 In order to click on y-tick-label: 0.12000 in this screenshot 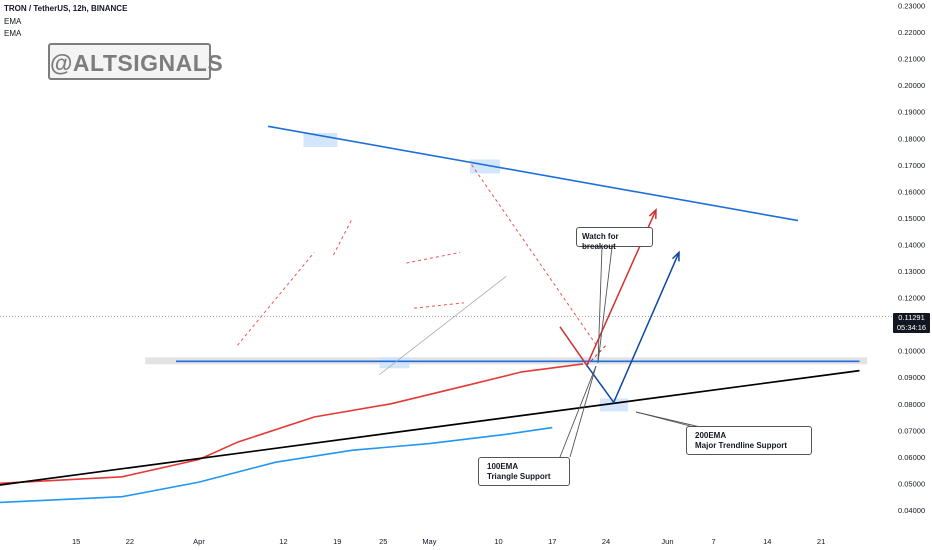, I will do `click(911, 298)`.